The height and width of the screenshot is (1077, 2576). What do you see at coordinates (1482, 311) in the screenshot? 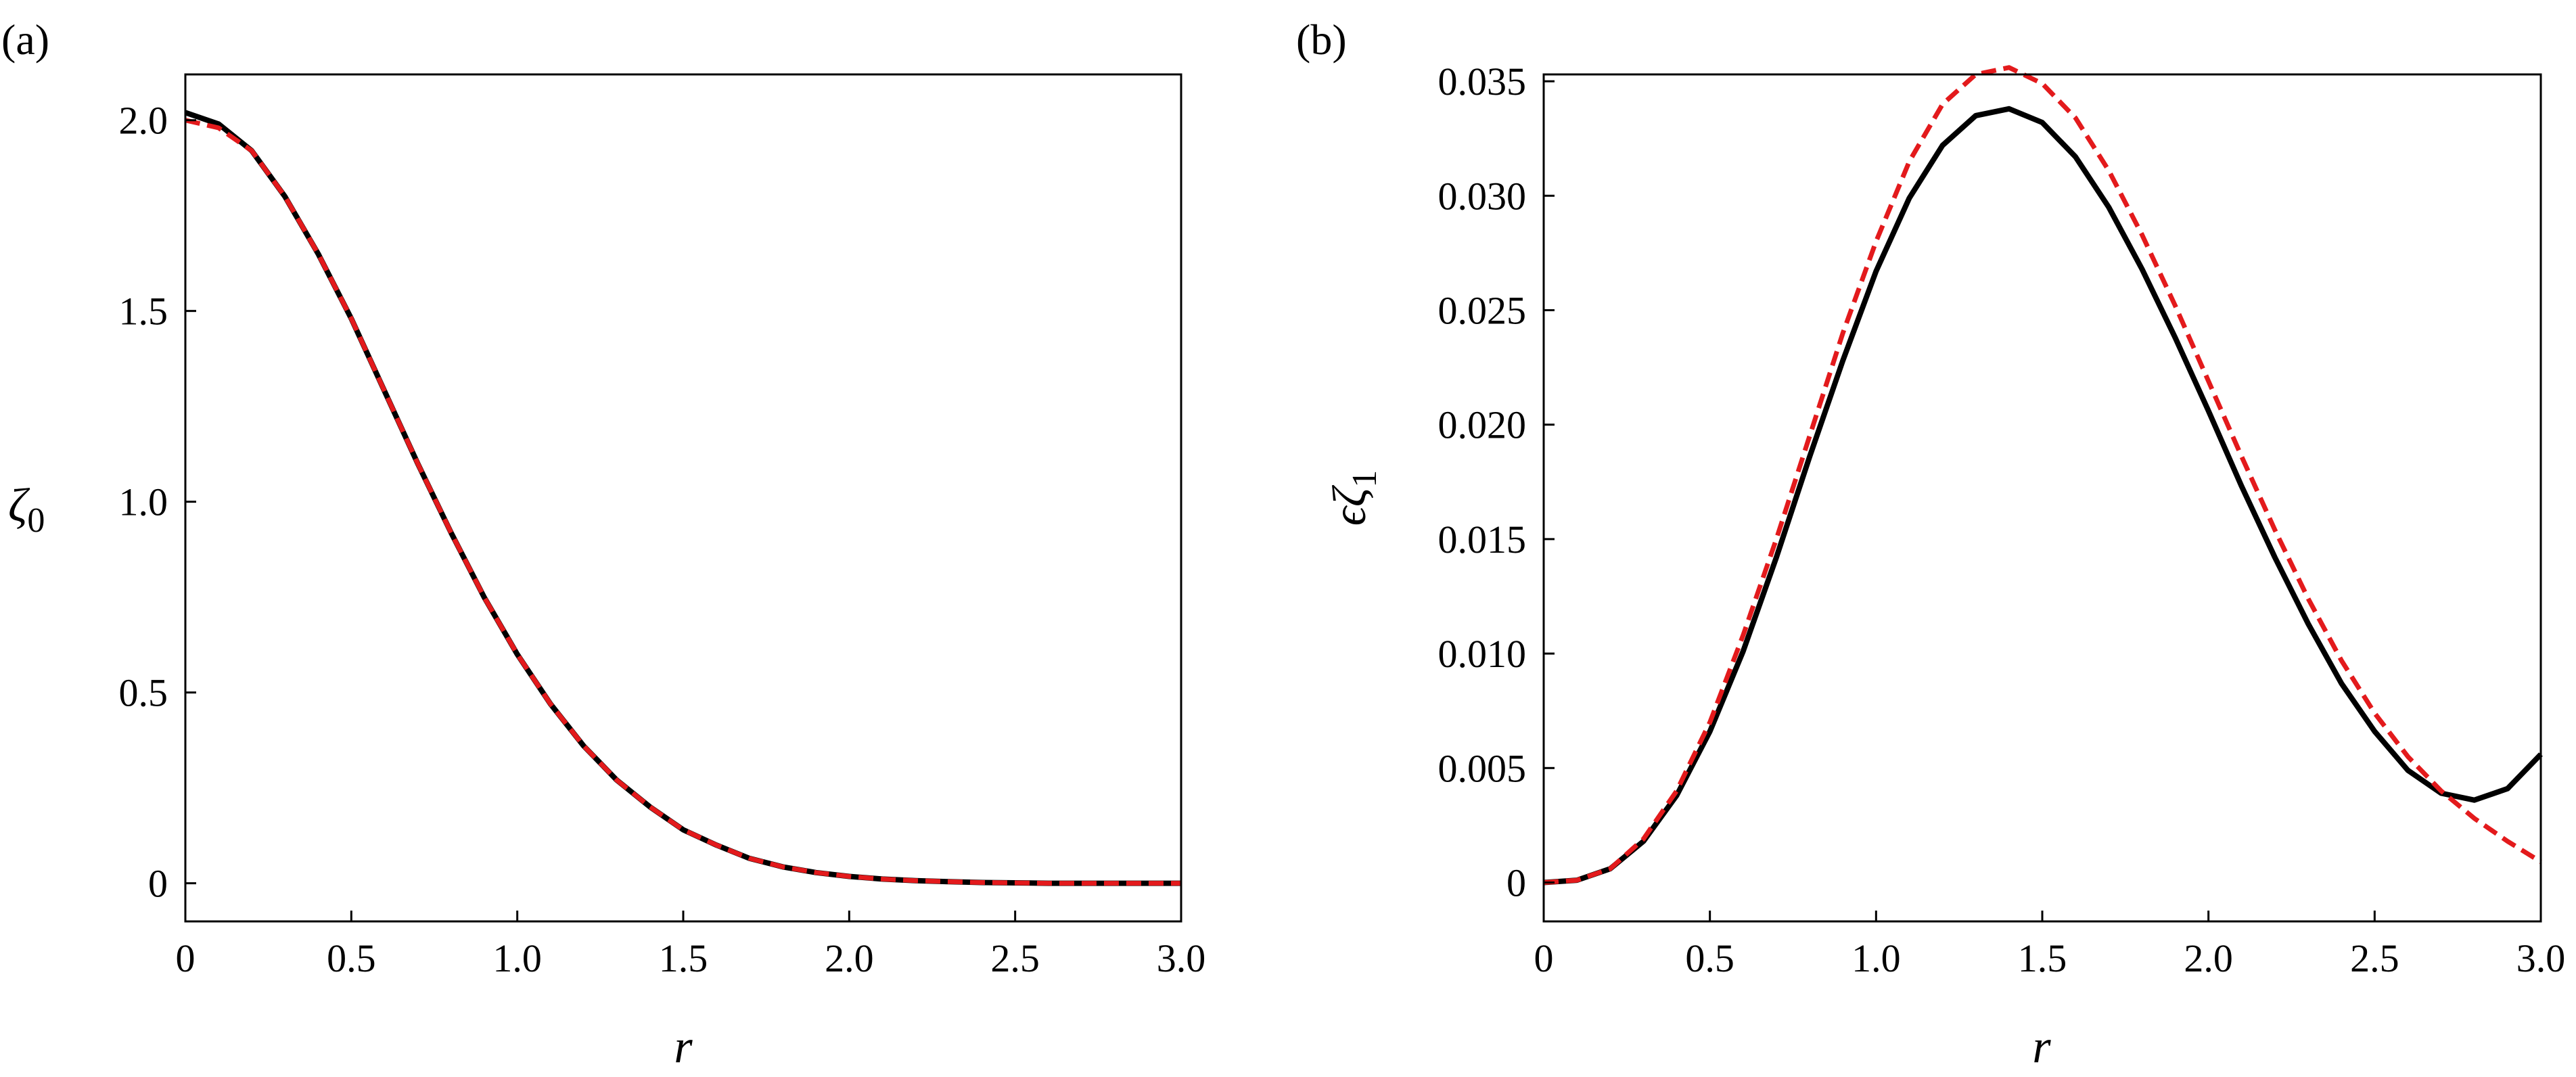
I see `y-tick-label: 0.025` at bounding box center [1482, 311].